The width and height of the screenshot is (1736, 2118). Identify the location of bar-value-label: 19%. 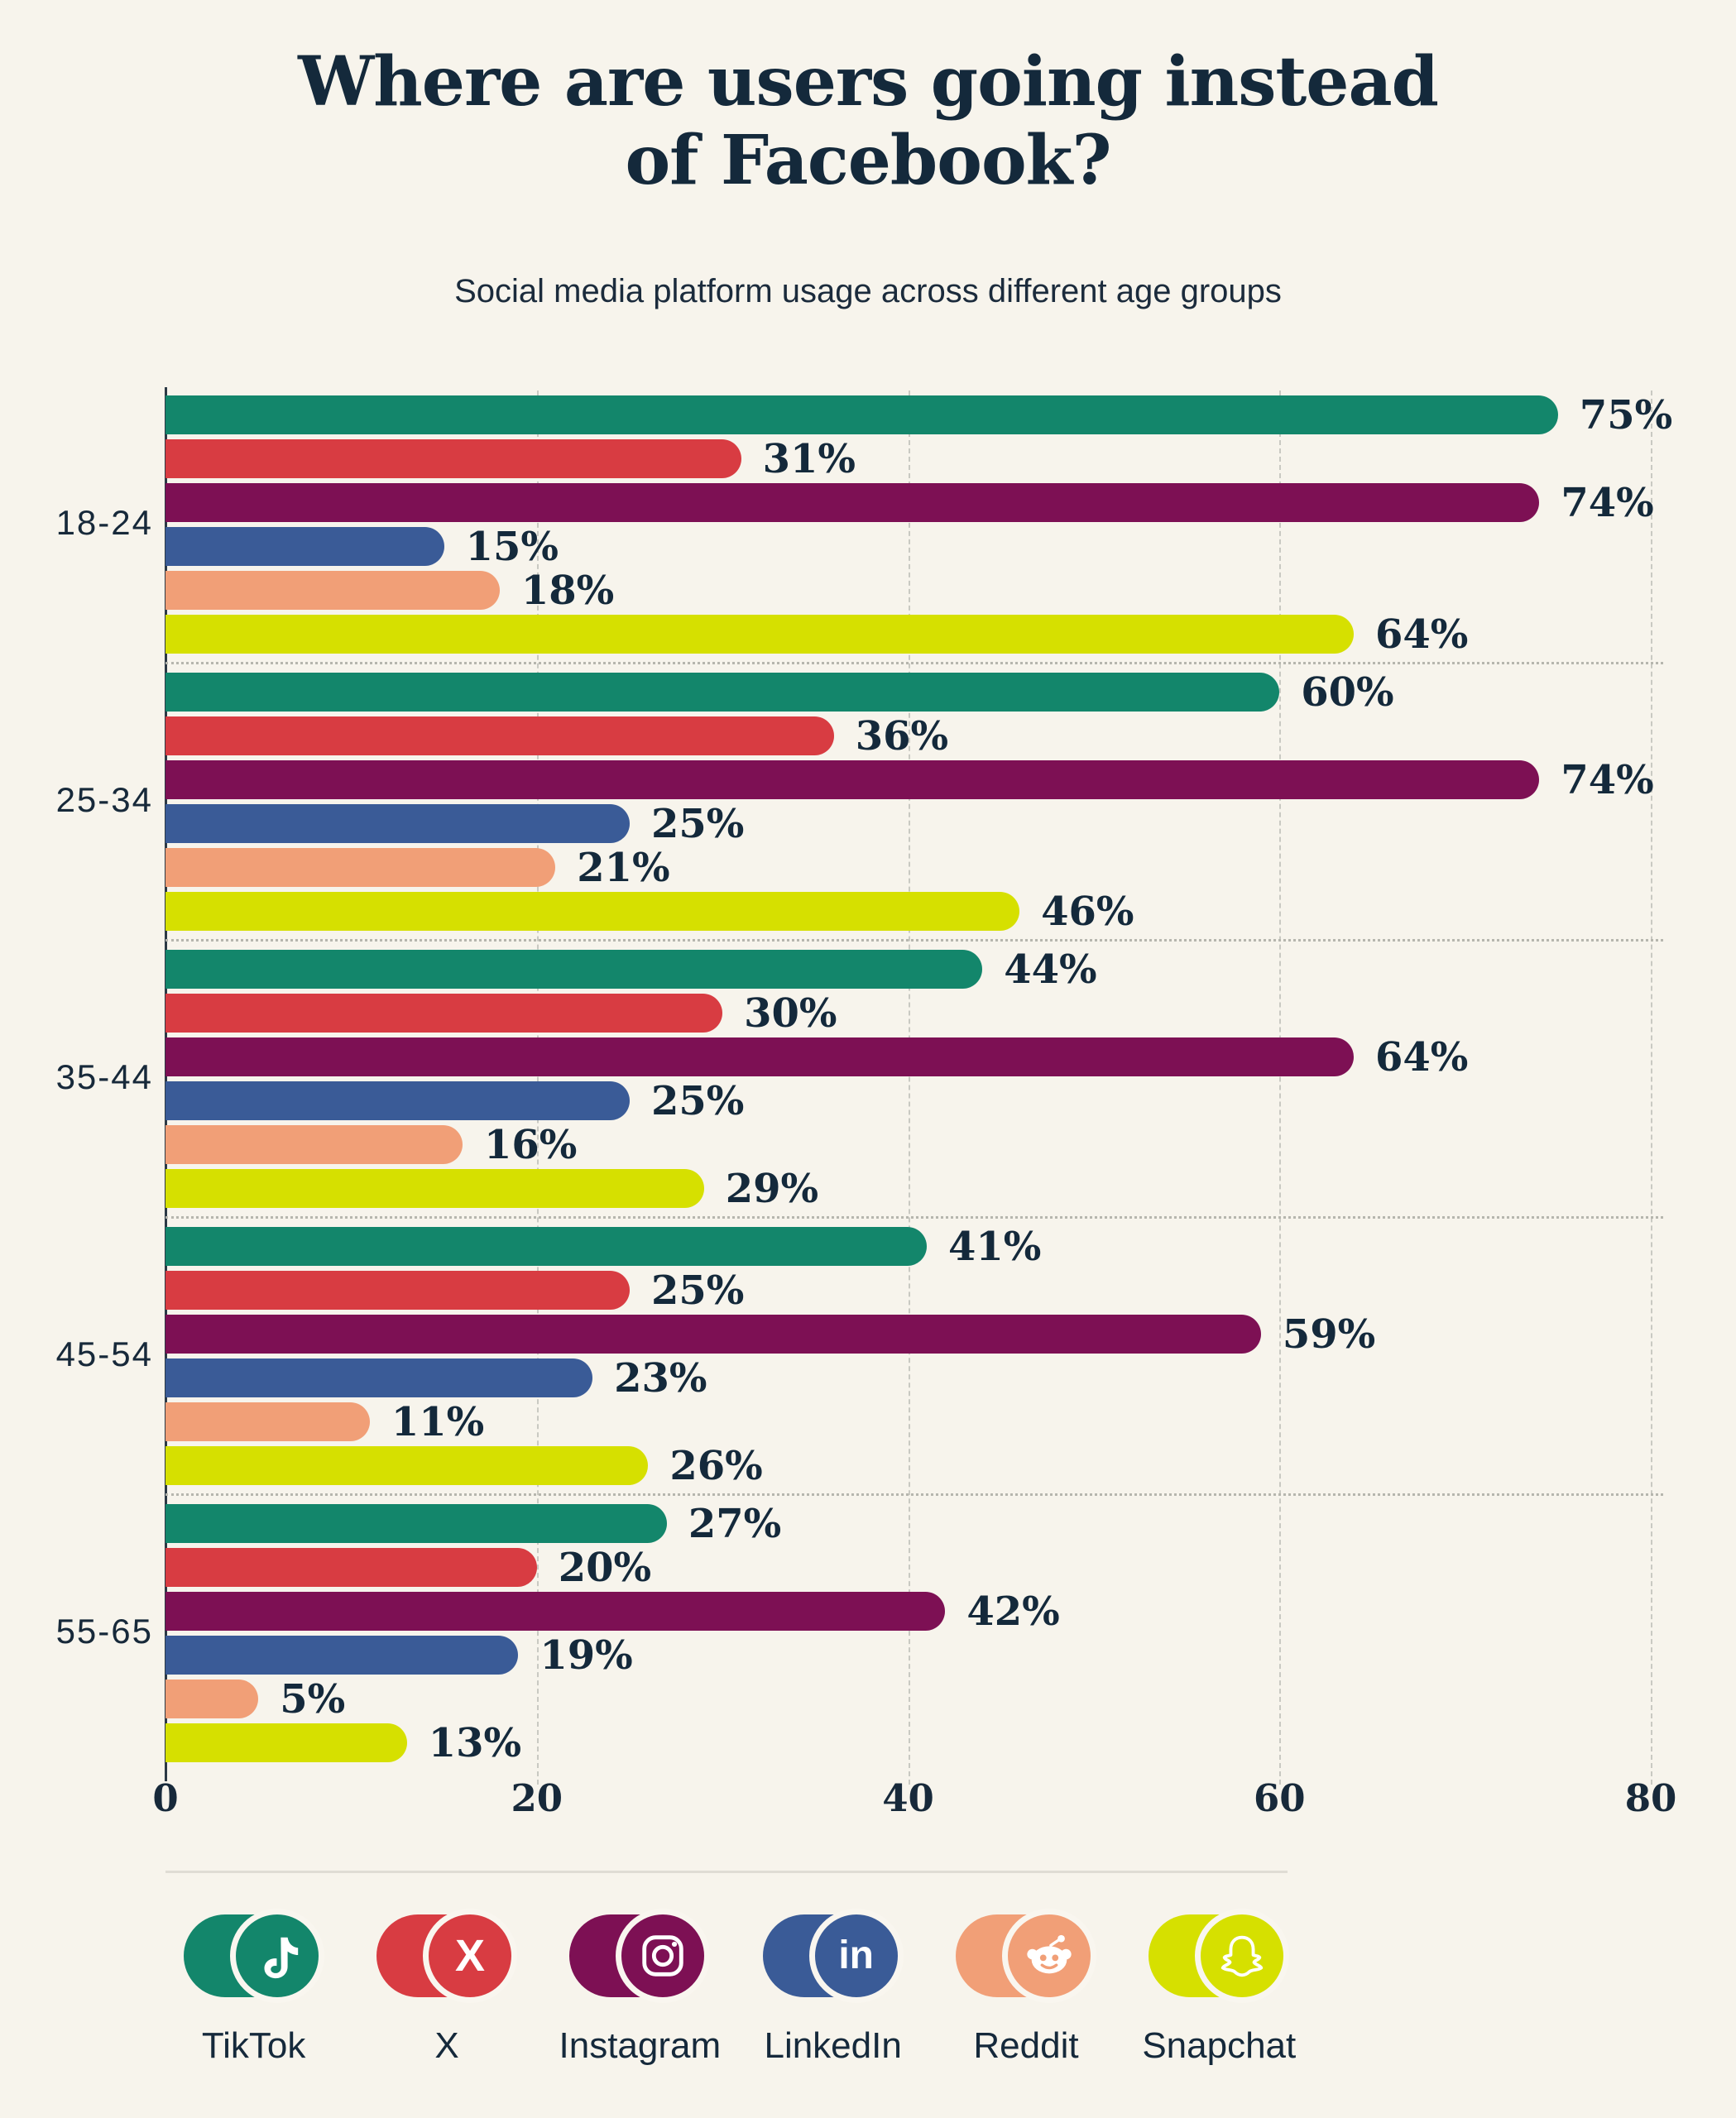
(586, 1655).